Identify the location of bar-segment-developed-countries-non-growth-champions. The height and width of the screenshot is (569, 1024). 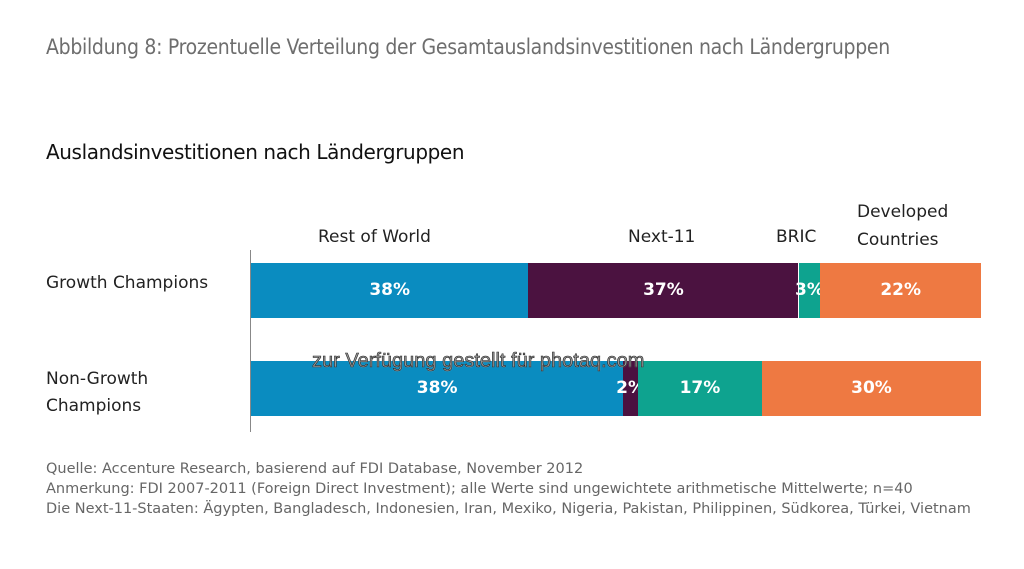
(871, 388).